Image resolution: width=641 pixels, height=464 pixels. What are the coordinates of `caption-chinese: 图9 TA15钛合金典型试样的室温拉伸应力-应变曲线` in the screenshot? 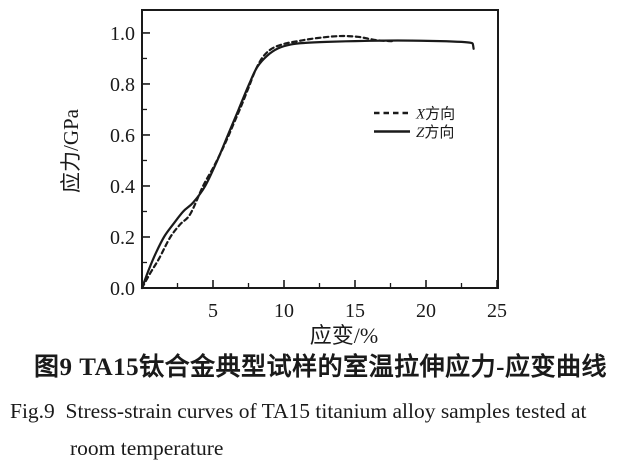 It's located at (320, 367).